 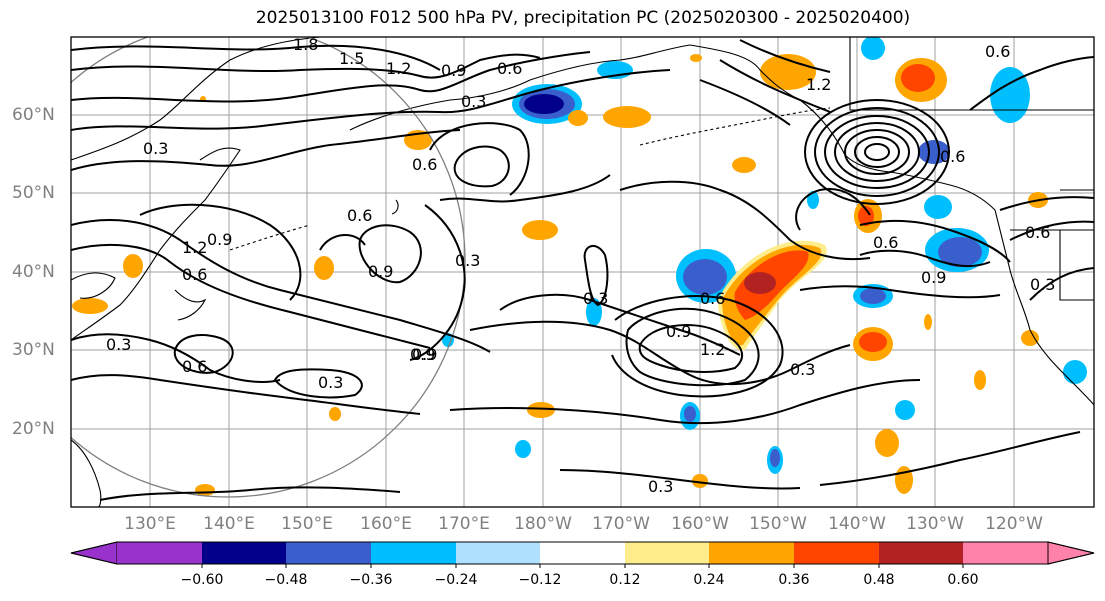 What do you see at coordinates (351, 58) in the screenshot?
I see `contour-label: 1.5` at bounding box center [351, 58].